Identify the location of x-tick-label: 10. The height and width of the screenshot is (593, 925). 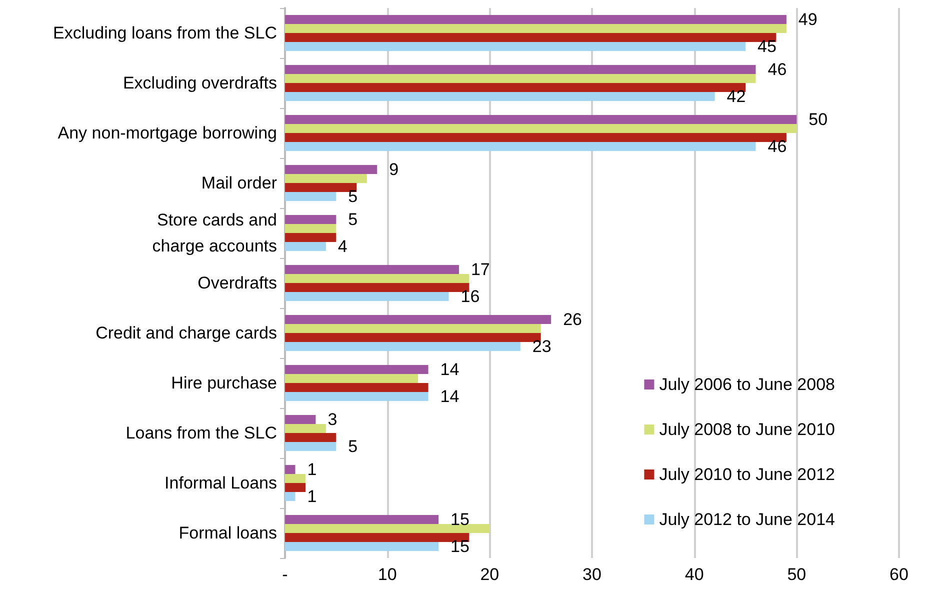
(387, 574).